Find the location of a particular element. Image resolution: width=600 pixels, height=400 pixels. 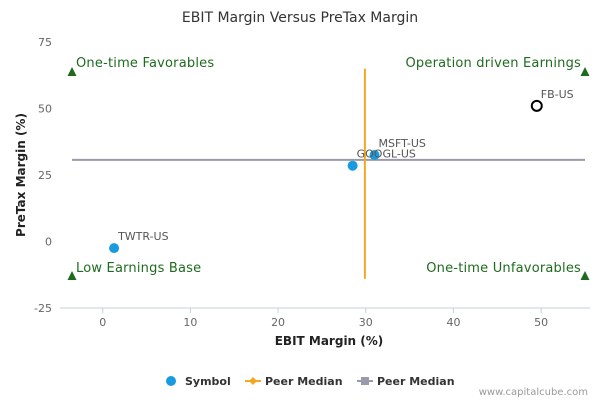

quadrant-label-bottom-right: One-time Unfavorables is located at coordinates (503, 268).